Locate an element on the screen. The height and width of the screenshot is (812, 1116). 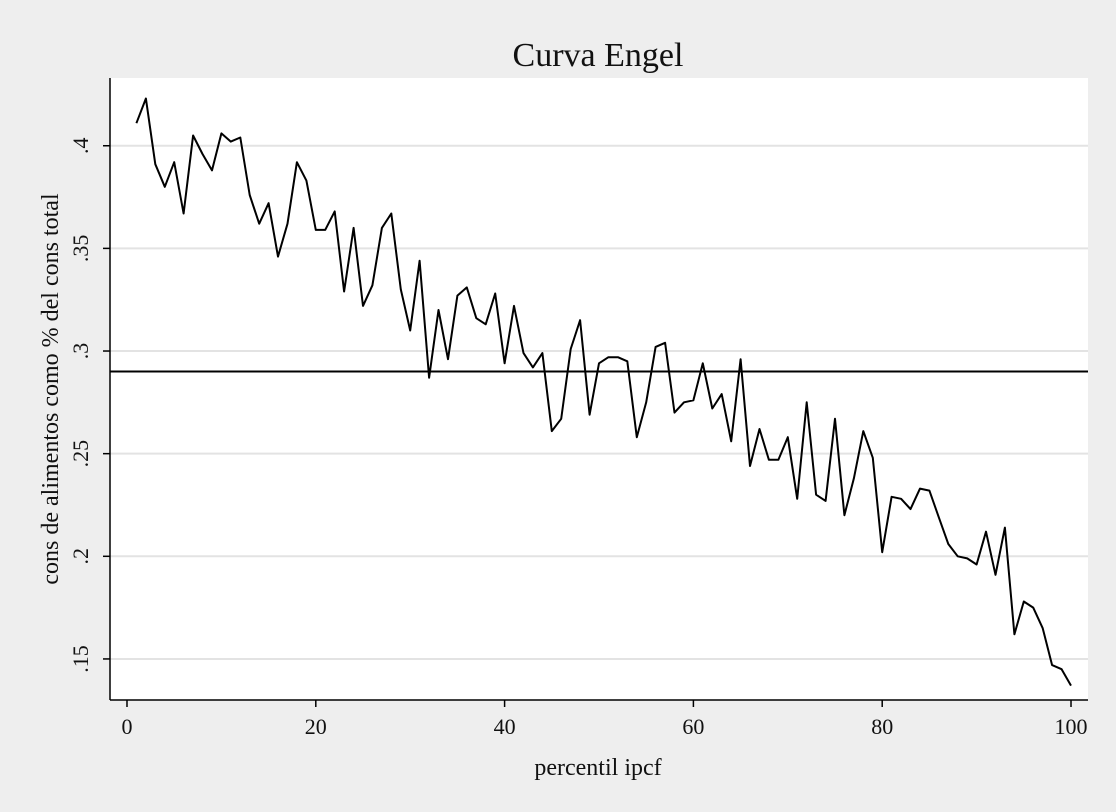
x-tick-label: 40 is located at coordinates (505, 726).